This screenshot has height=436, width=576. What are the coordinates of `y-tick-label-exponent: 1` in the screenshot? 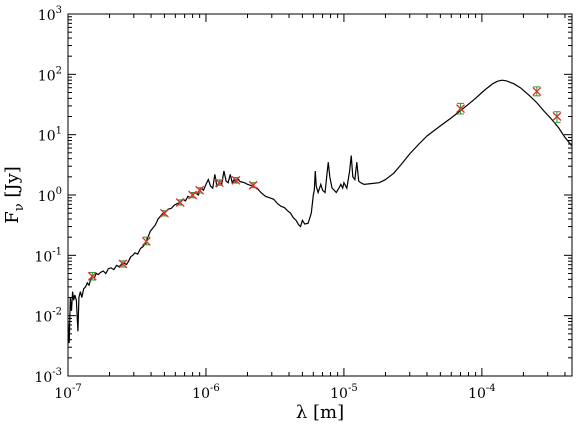 It's located at (59, 131).